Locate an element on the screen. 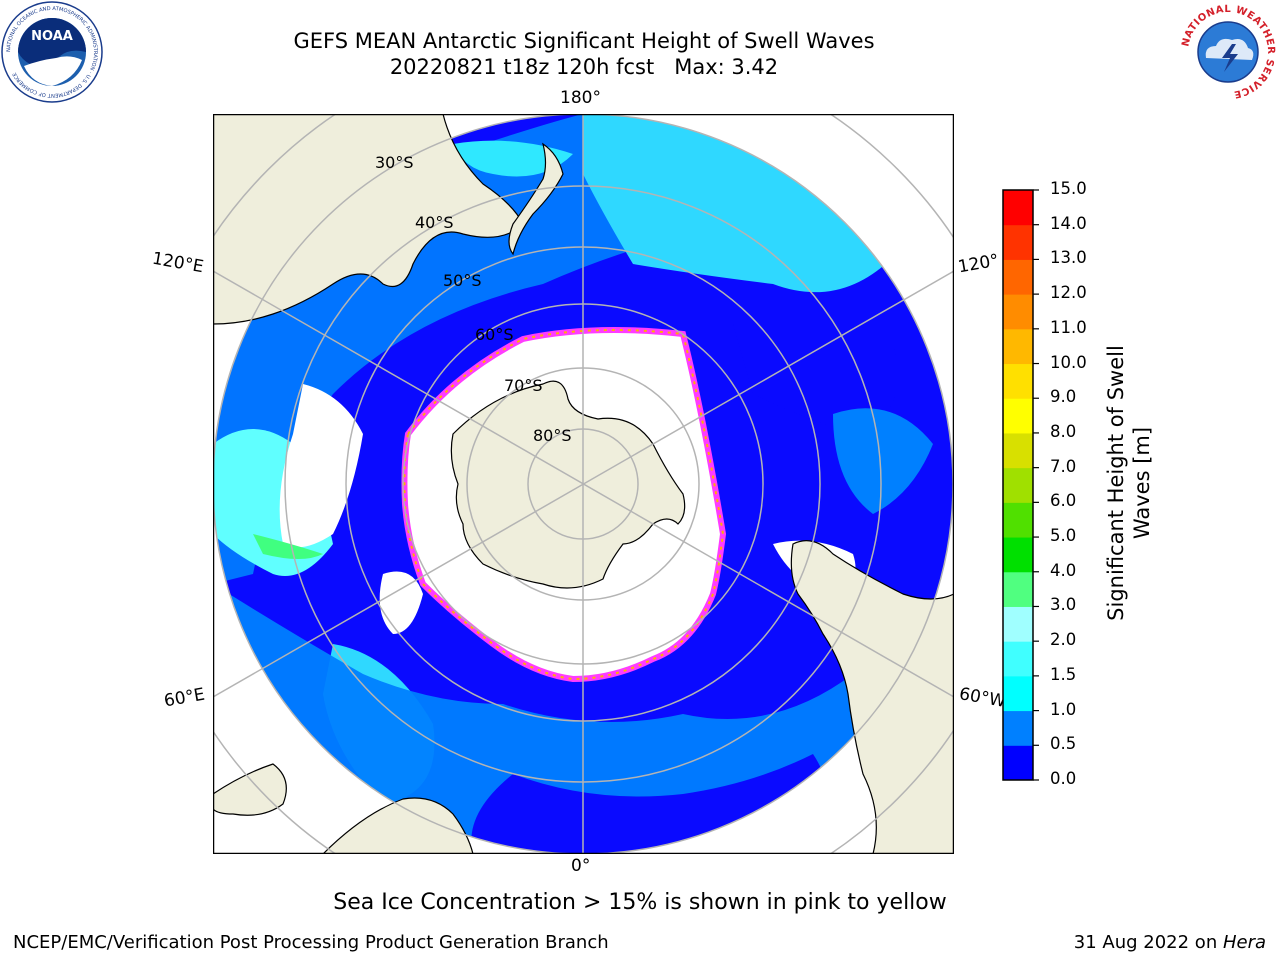 Image resolution: width=1280 pixels, height=960 pixels. footer-date-text: 31 Aug 2022 on is located at coordinates (1148, 942).